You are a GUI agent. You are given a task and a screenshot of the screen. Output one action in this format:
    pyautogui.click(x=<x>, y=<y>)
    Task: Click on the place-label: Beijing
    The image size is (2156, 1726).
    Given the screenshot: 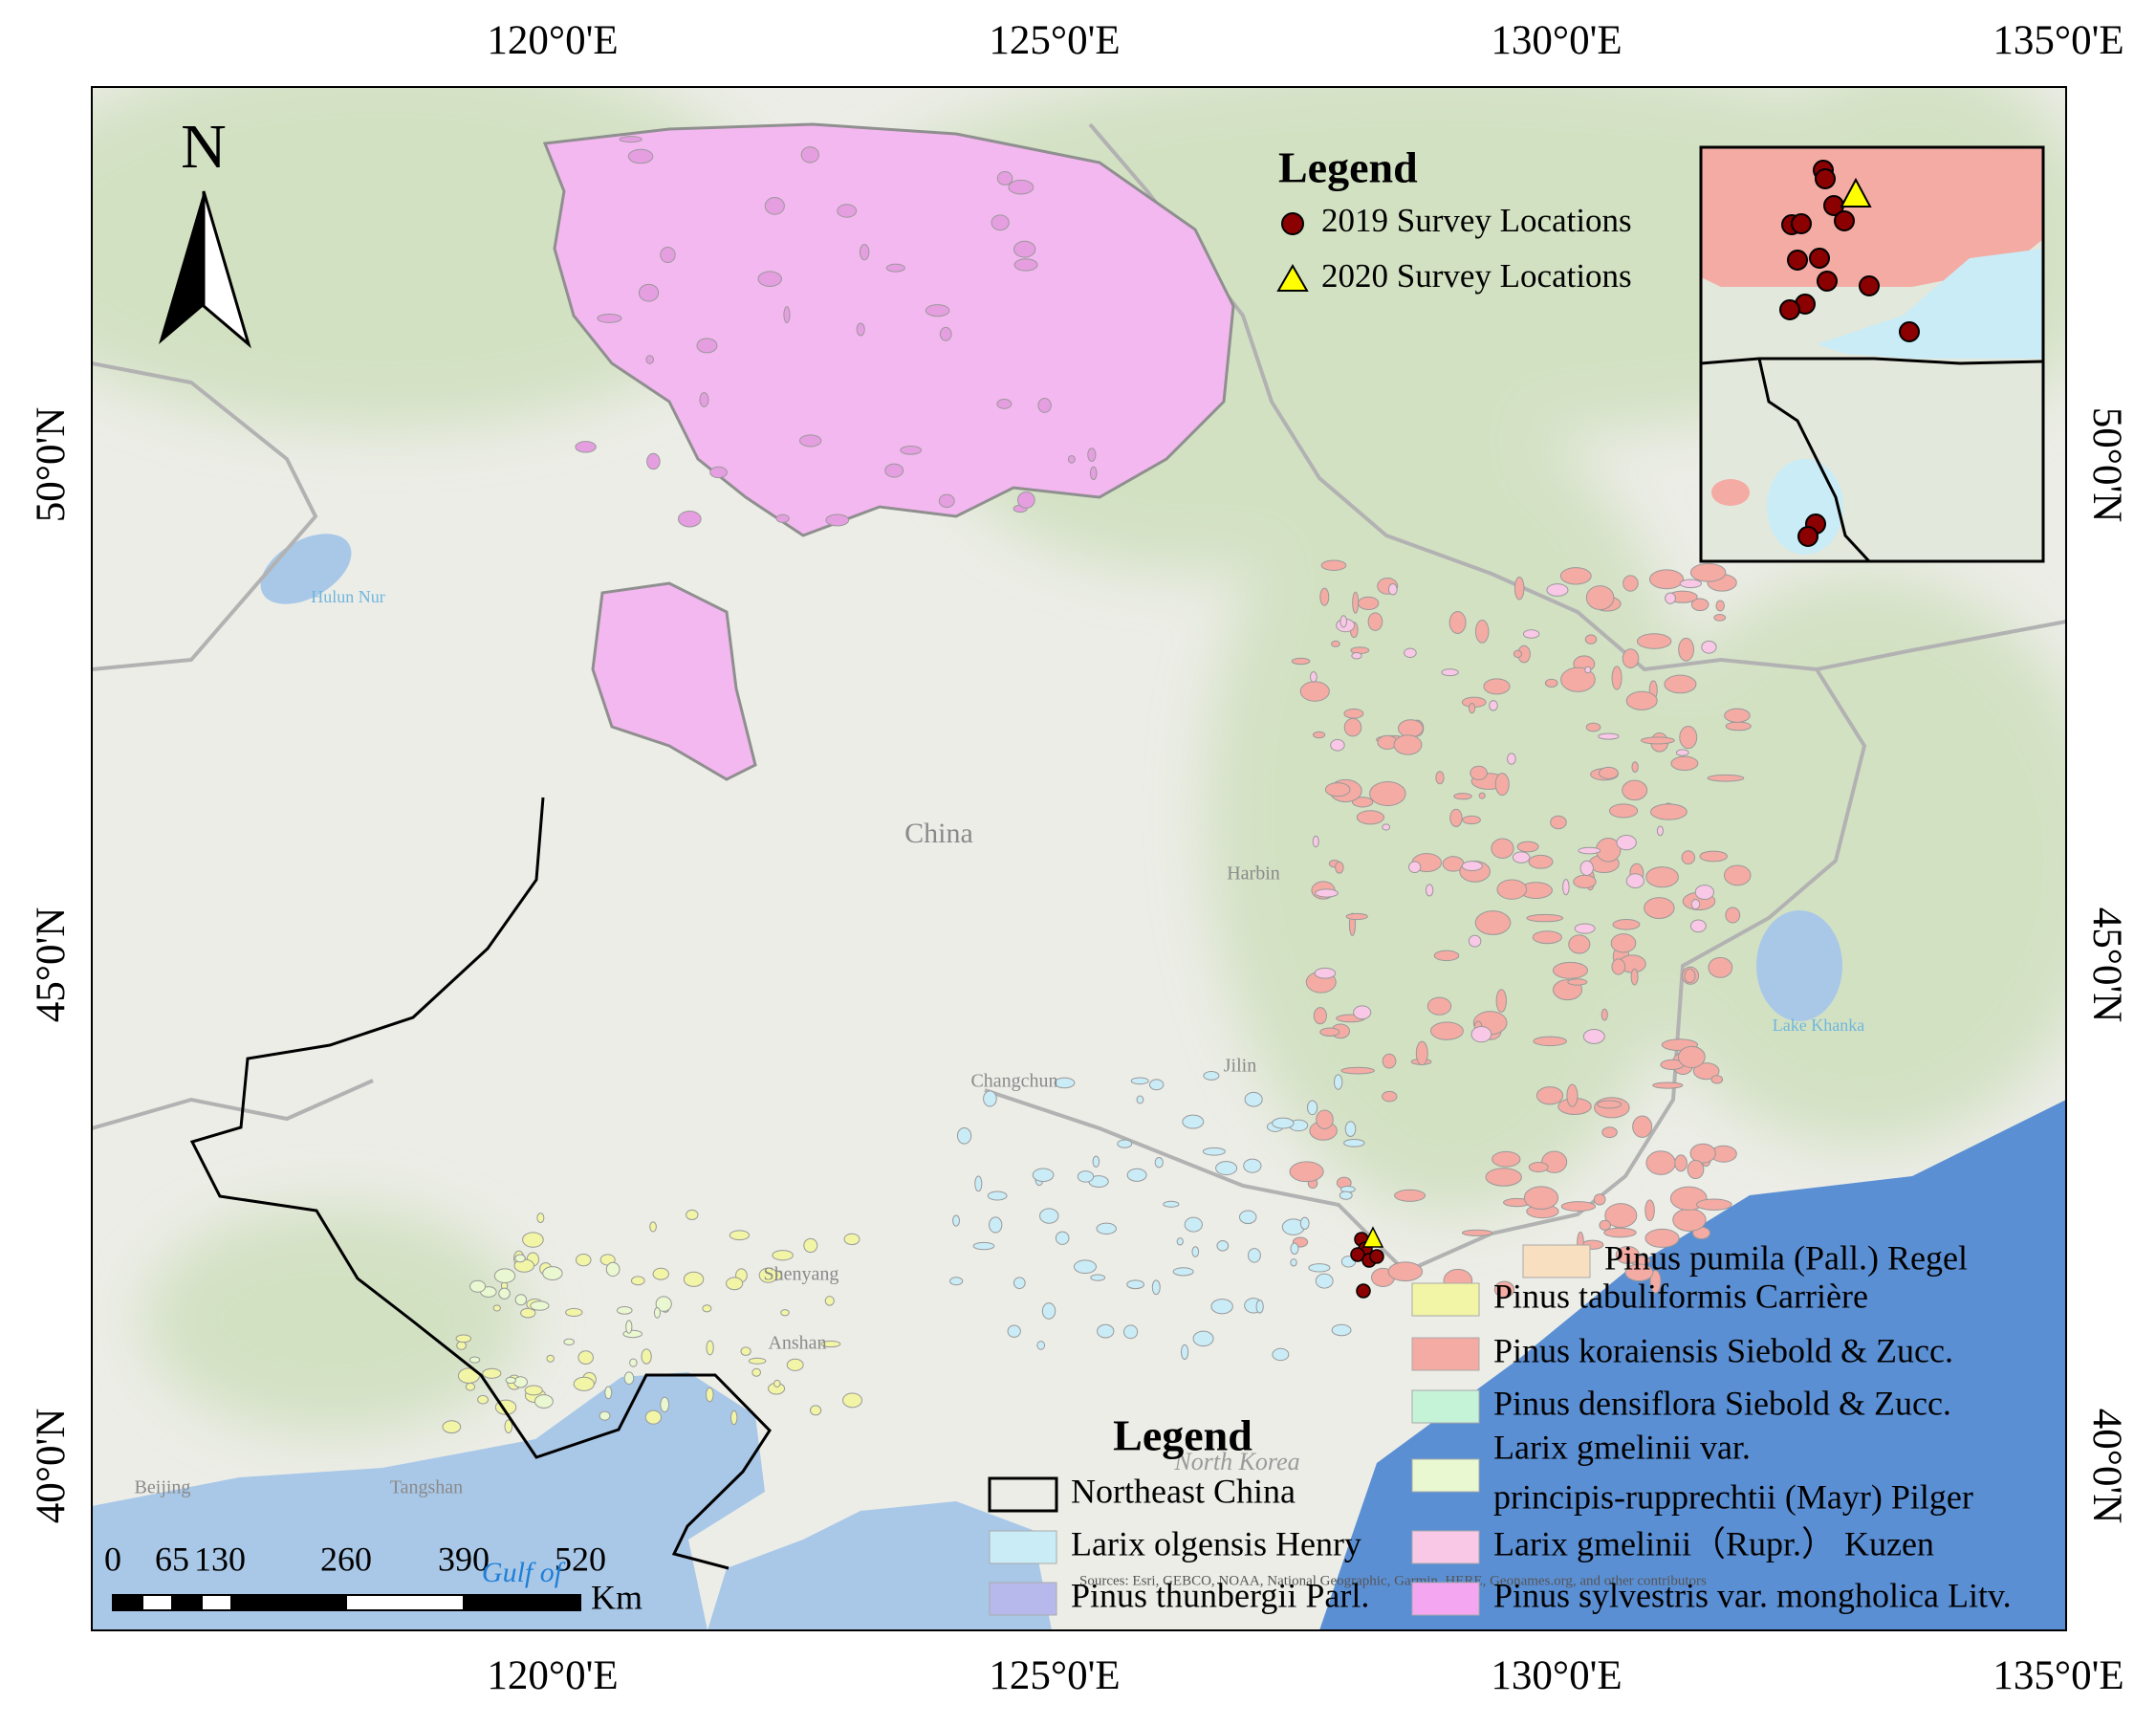 What is the action you would take?
    pyautogui.click(x=163, y=1487)
    